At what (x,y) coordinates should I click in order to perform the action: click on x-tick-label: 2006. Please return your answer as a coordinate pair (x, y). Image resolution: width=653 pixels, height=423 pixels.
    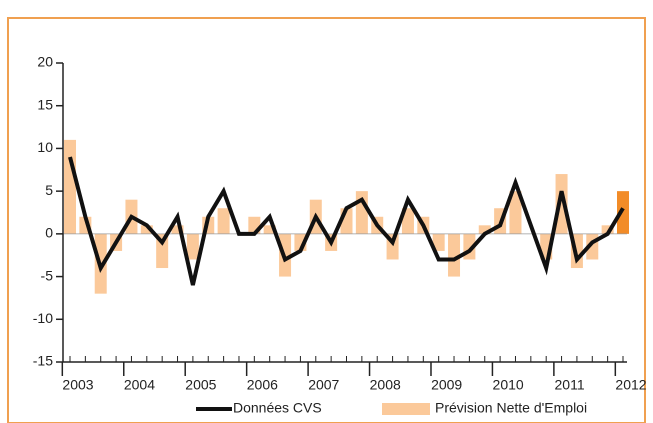
    Looking at the image, I should click on (262, 385).